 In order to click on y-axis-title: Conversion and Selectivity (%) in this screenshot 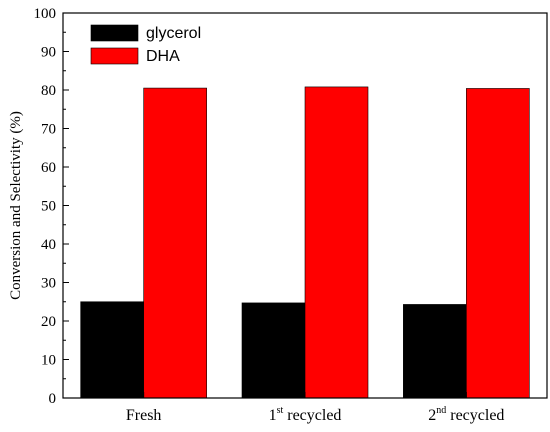, I will do `click(16, 205)`.